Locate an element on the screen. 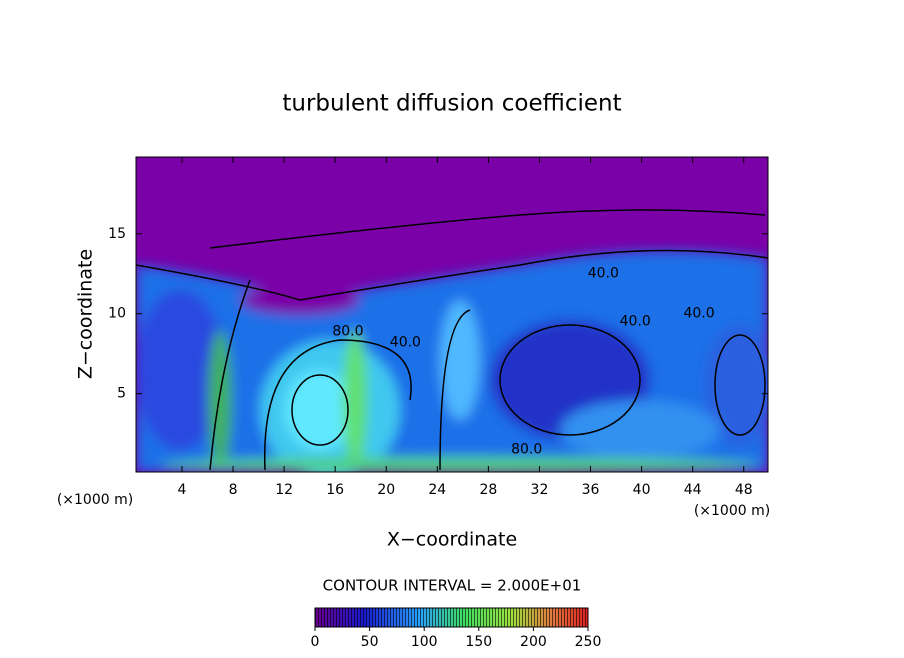  x-tick-label: 44 is located at coordinates (693, 490).